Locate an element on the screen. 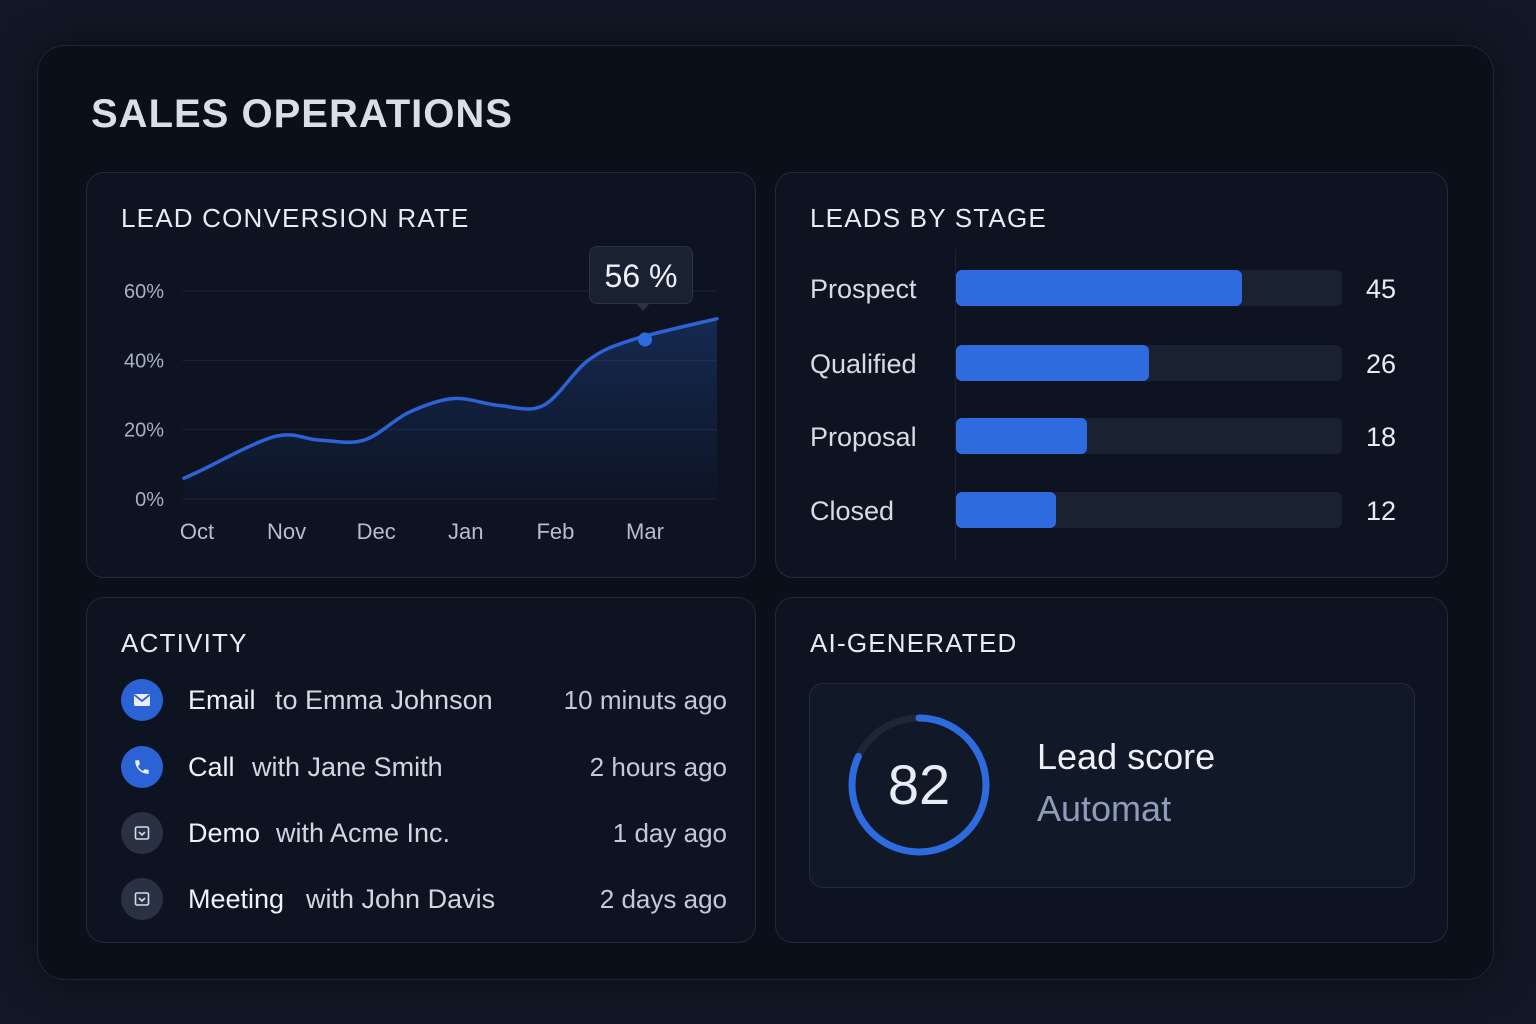 This screenshot has height=1024, width=1536. conversion-area is located at coordinates (450, 408).